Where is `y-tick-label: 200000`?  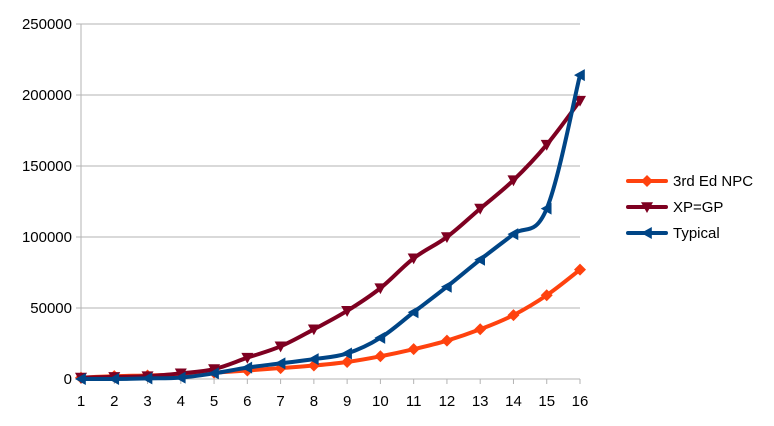 y-tick-label: 200000 is located at coordinates (47, 95).